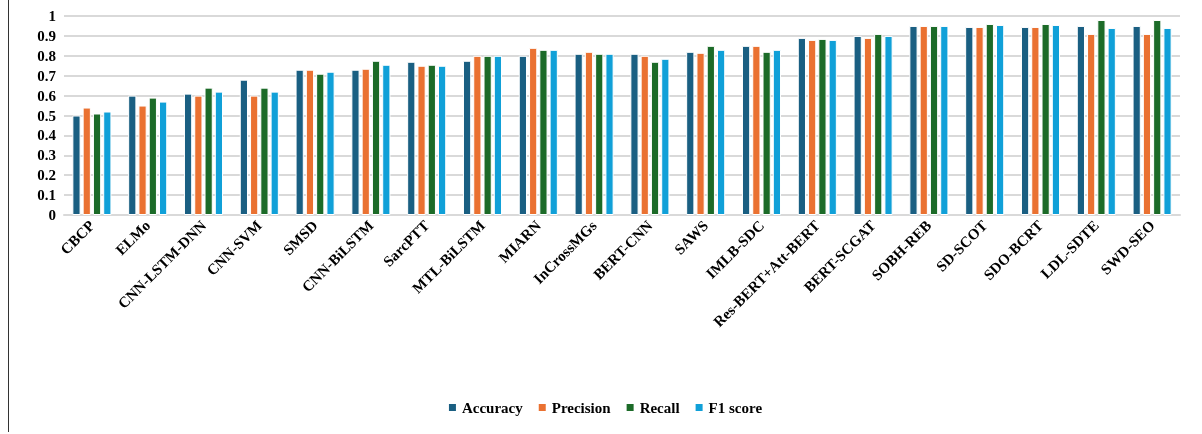  I want to click on y-tick-label: 1, so click(52, 16).